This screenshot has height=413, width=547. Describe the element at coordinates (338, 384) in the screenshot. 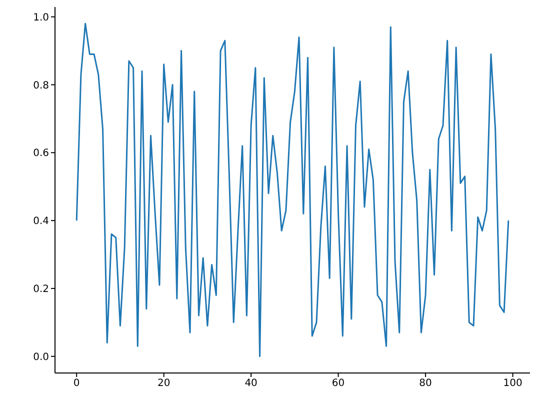

I see `x-tick-label: 60` at that location.